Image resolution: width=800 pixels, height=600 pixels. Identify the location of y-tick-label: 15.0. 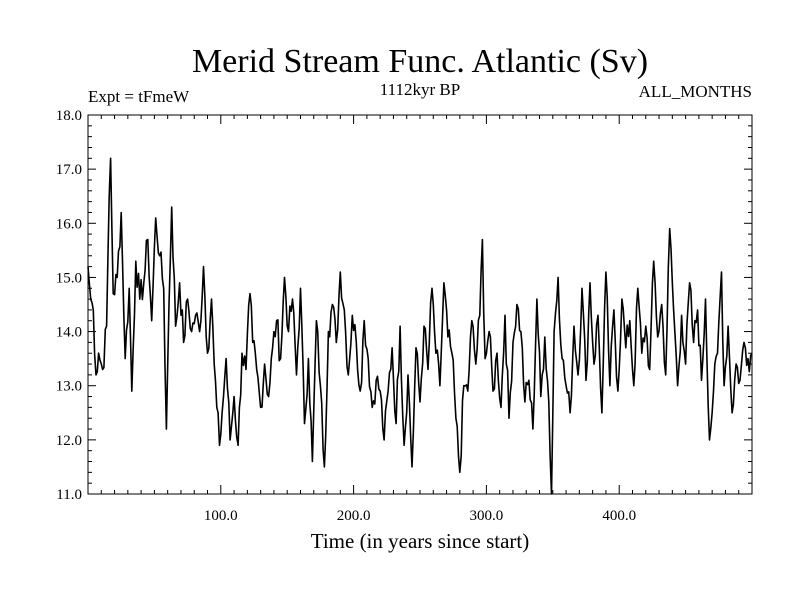
(69, 278).